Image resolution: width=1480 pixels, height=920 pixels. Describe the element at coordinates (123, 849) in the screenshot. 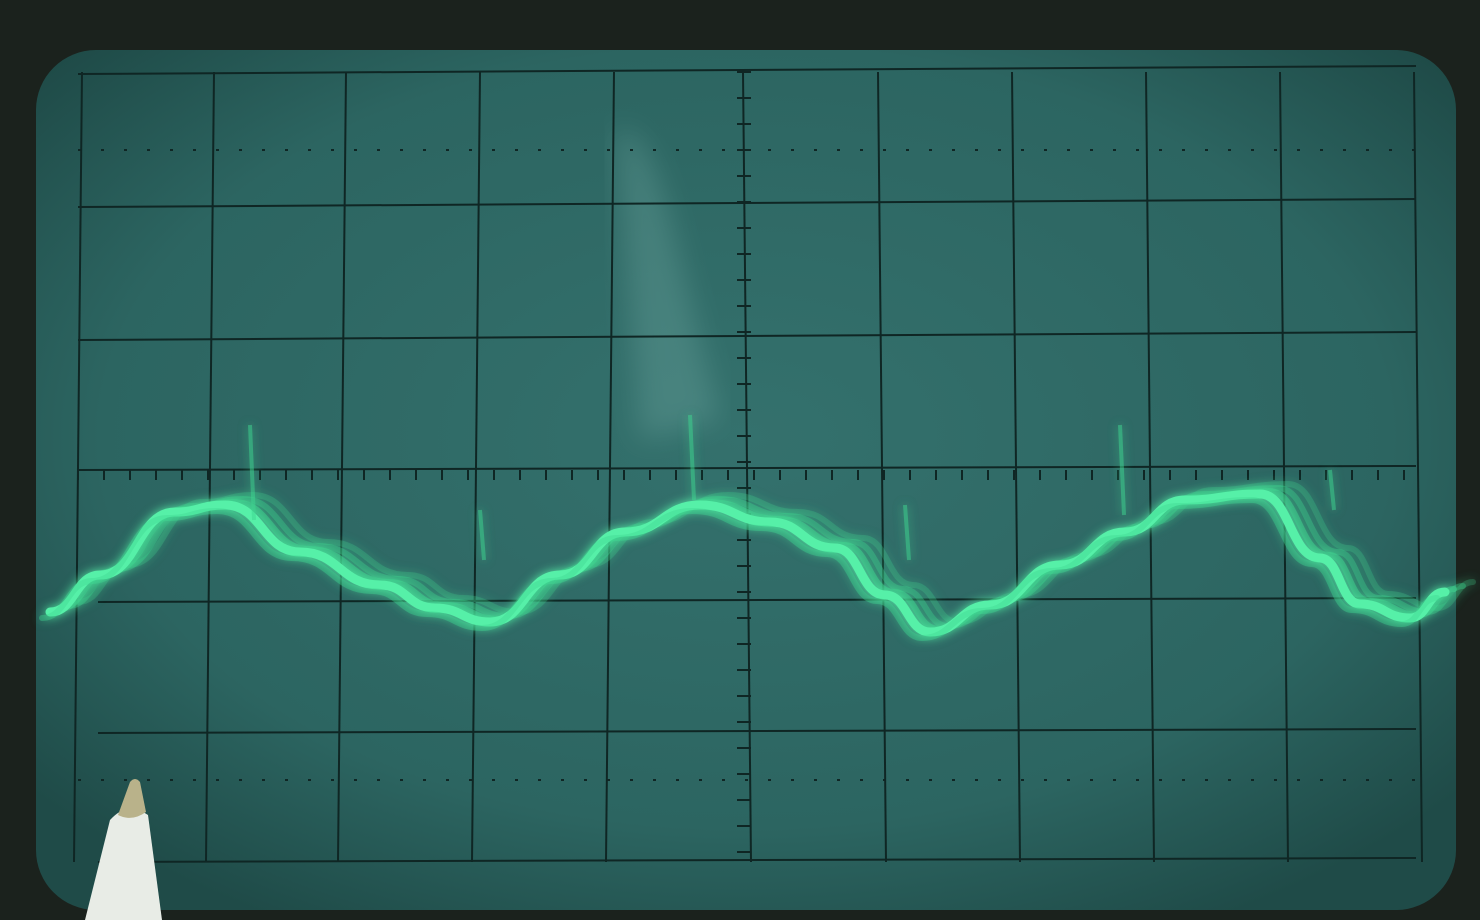

I see `pen-tip-icon` at that location.